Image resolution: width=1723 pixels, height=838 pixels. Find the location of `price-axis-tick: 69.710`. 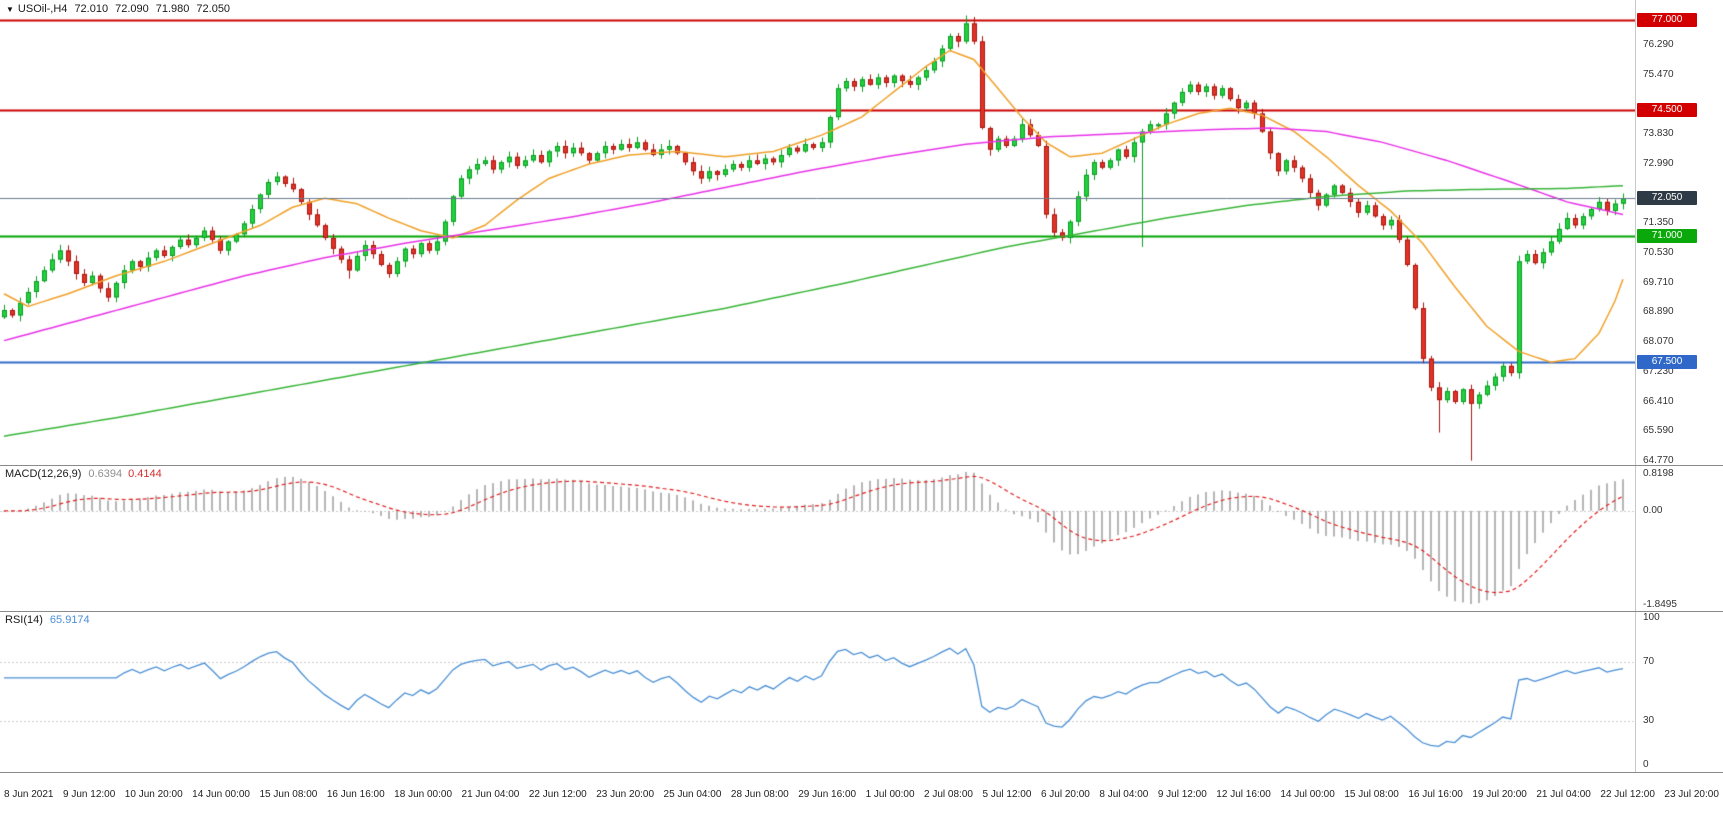

price-axis-tick: 69.710 is located at coordinates (1658, 282).